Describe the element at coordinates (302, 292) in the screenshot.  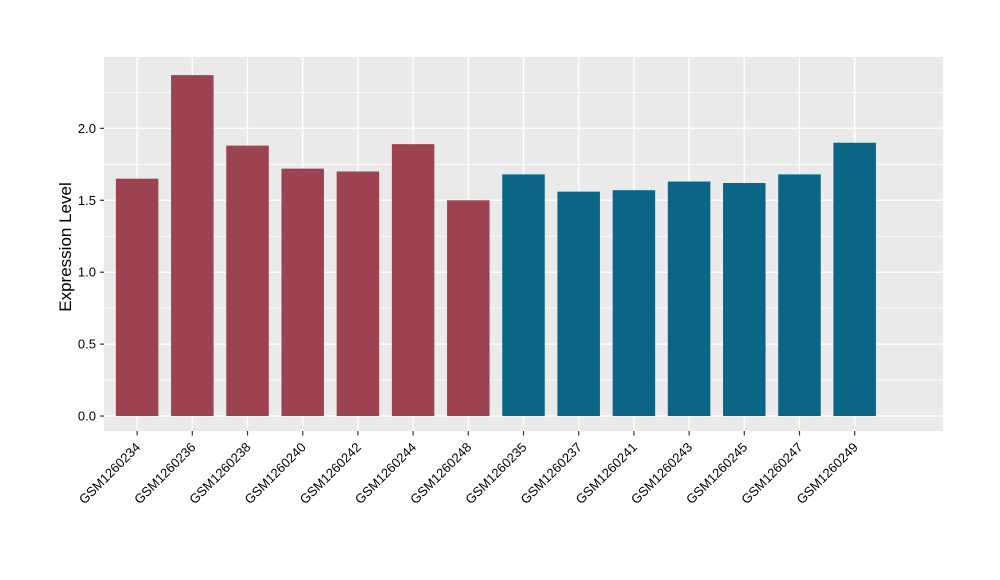
I see `bar-GSM1260240` at that location.